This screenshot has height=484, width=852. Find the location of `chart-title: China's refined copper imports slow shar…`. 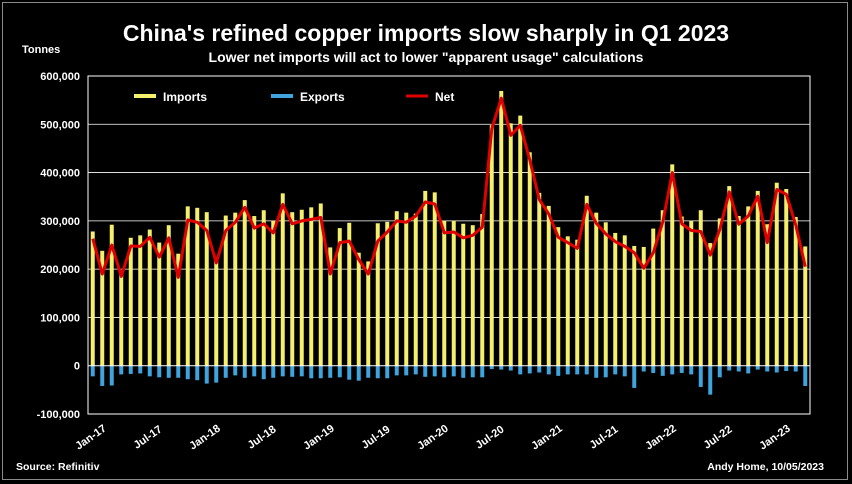

chart-title: China's refined copper imports slow shar… is located at coordinates (426, 33).